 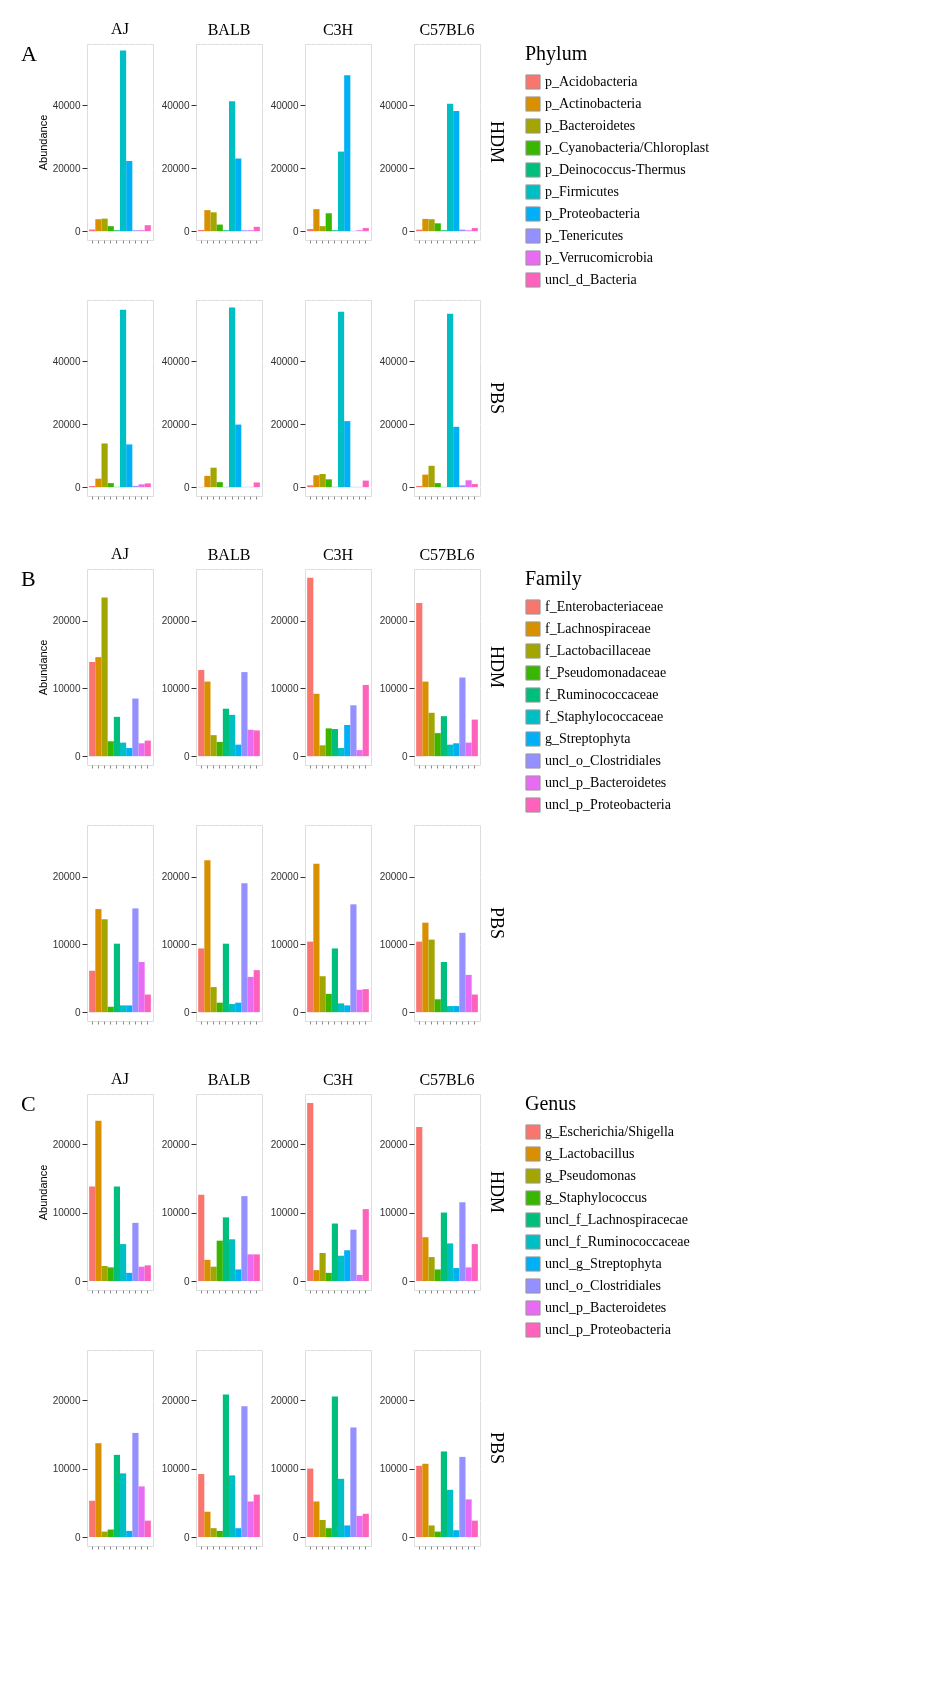 What do you see at coordinates (606, 1307) in the screenshot?
I see `legend-label: uncl_p_Bacteroidetes` at bounding box center [606, 1307].